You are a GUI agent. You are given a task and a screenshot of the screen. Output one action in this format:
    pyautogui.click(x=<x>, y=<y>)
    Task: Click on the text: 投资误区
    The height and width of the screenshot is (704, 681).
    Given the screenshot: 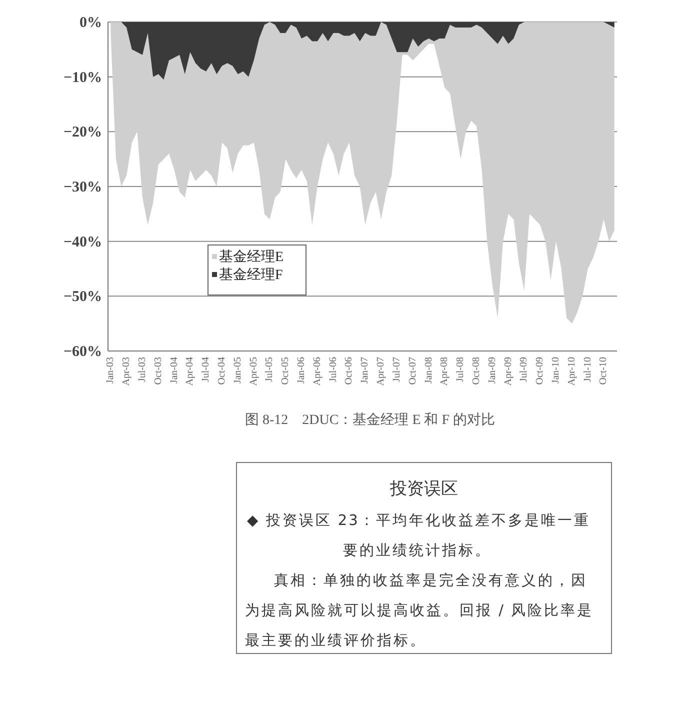 What is the action you would take?
    pyautogui.click(x=424, y=489)
    